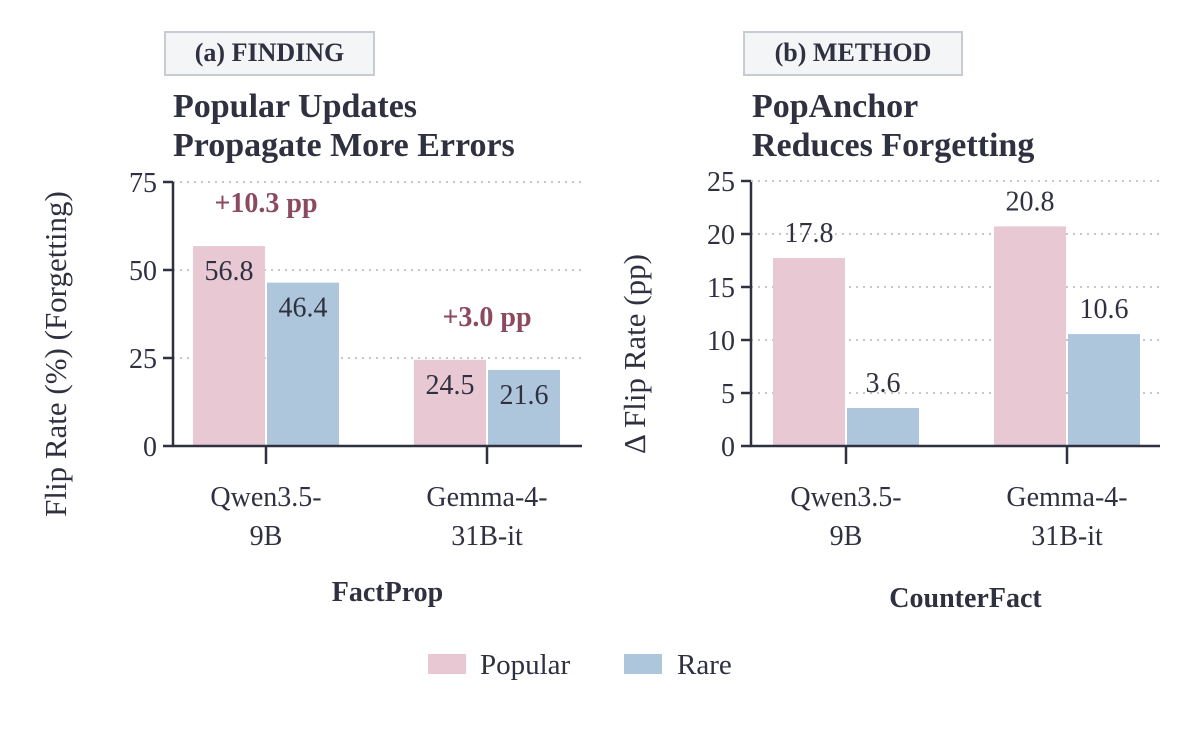  What do you see at coordinates (295, 106) in the screenshot?
I see `chart-title-line: Popular Updates` at bounding box center [295, 106].